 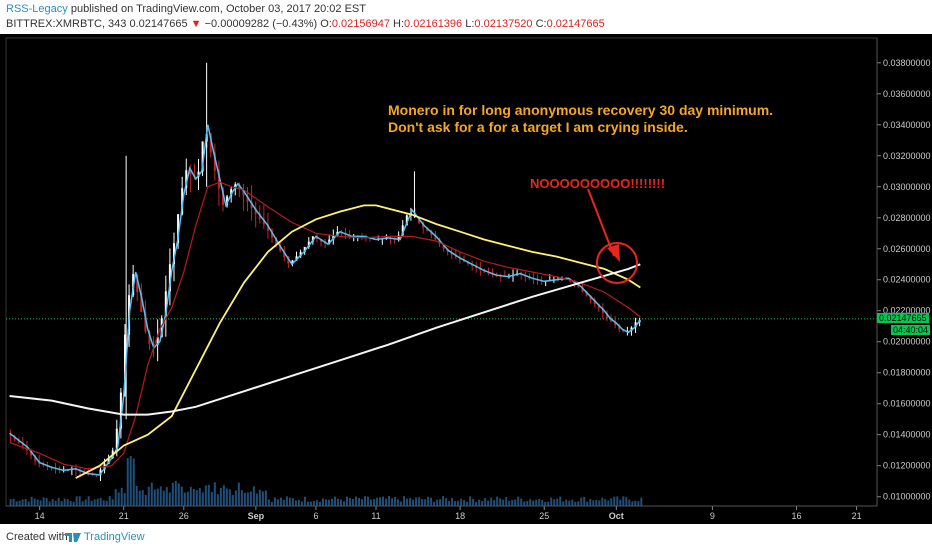 What do you see at coordinates (114, 537) in the screenshot?
I see `tradingview-link: TradingView` at bounding box center [114, 537].